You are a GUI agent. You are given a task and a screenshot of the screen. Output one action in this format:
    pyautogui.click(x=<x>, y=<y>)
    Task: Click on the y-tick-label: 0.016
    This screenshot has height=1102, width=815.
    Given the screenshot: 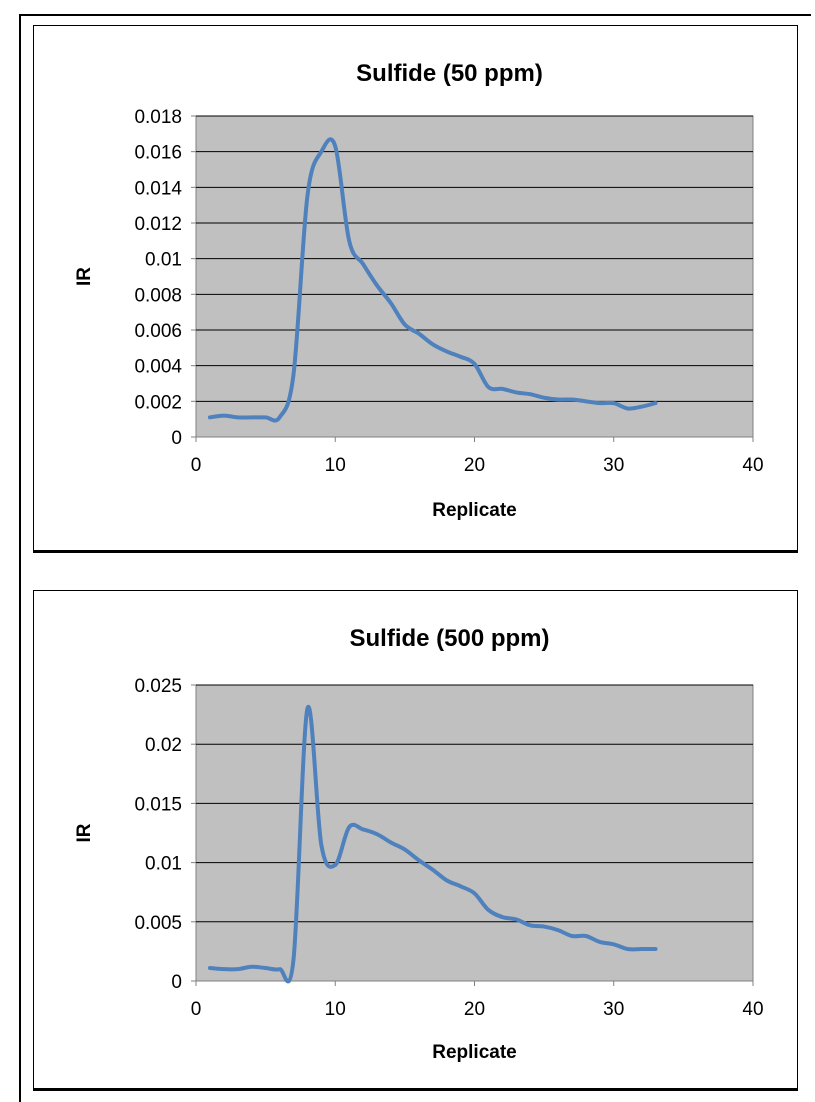 What is the action you would take?
    pyautogui.click(x=158, y=153)
    